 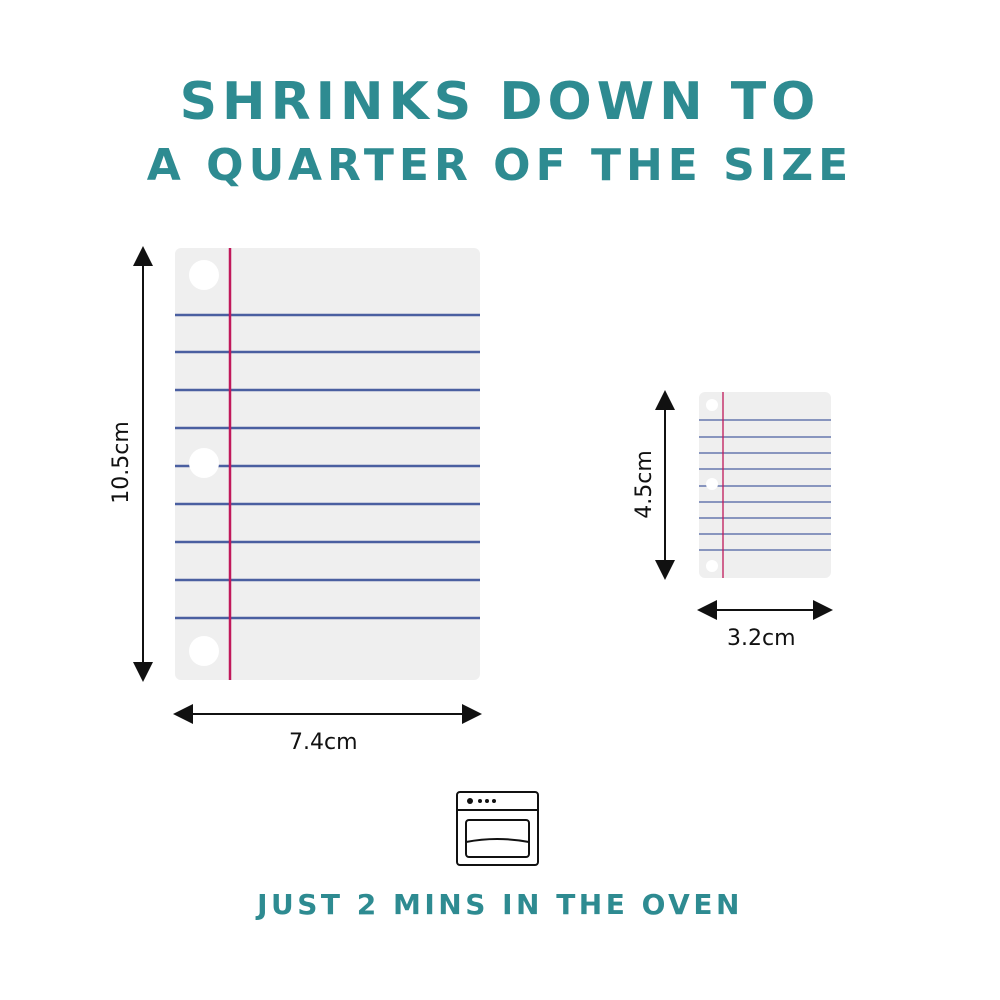 What do you see at coordinates (497, 828) in the screenshot?
I see `oven-icon` at bounding box center [497, 828].